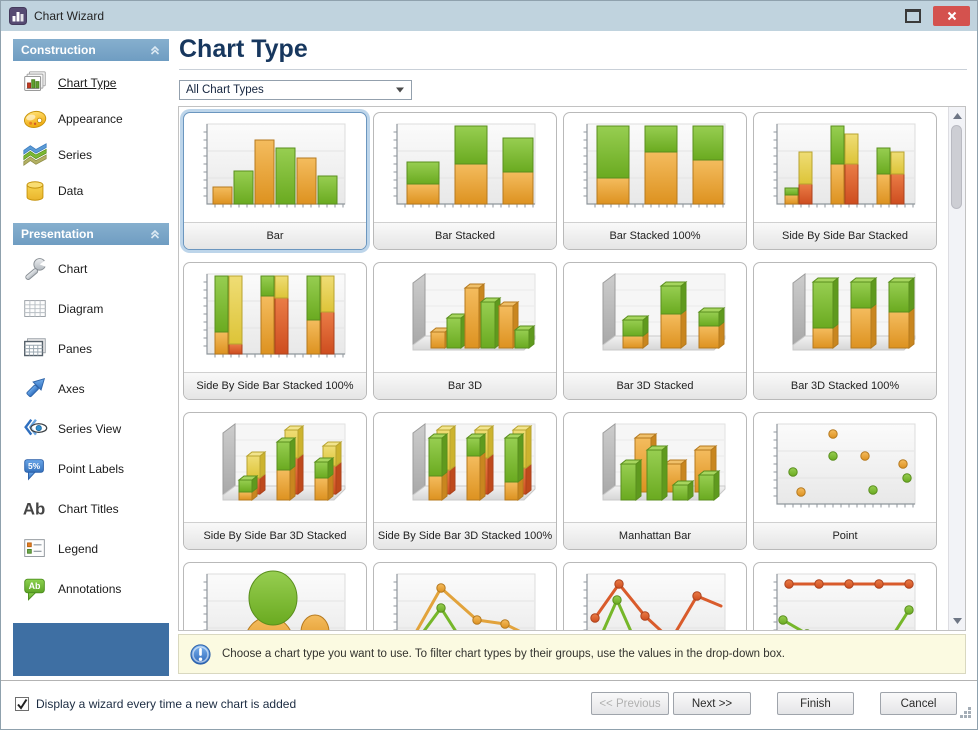 The width and height of the screenshot is (978, 730). I want to click on chart-type-card-bar: Bar, so click(275, 181).